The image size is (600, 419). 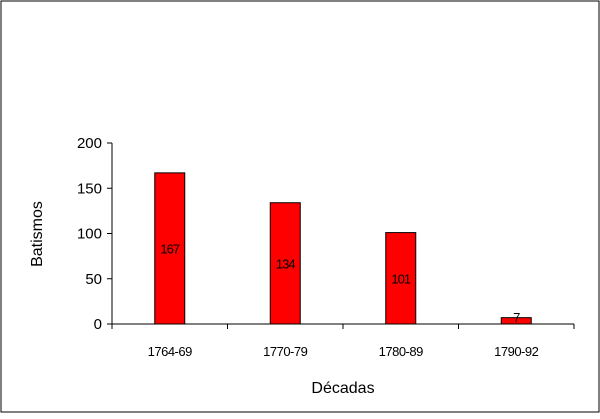 What do you see at coordinates (401, 351) in the screenshot?
I see `x-category-label: 1780-89` at bounding box center [401, 351].